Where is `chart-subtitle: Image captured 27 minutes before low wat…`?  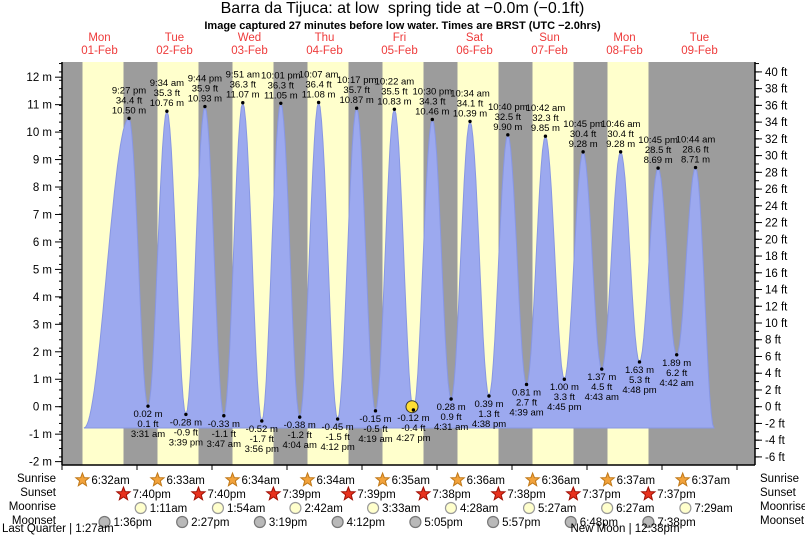
chart-subtitle: Image captured 27 minutes before low wat… is located at coordinates (402, 26).